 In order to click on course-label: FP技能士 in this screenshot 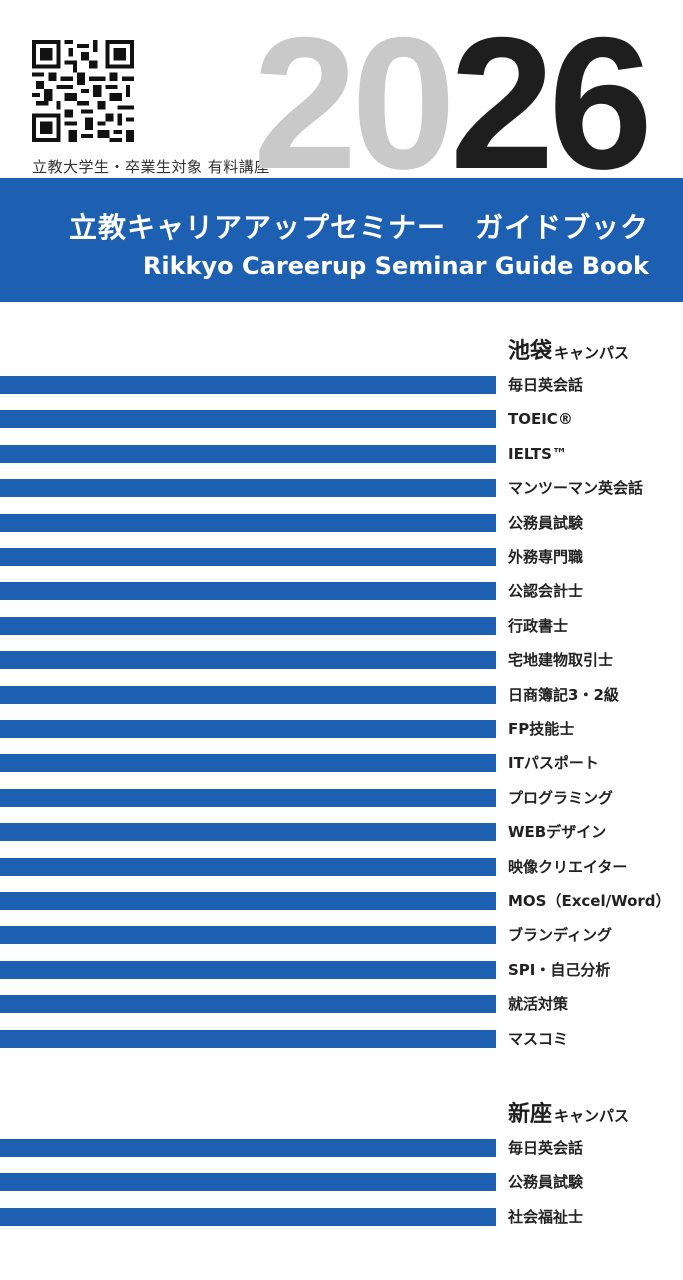, I will do `click(541, 729)`.